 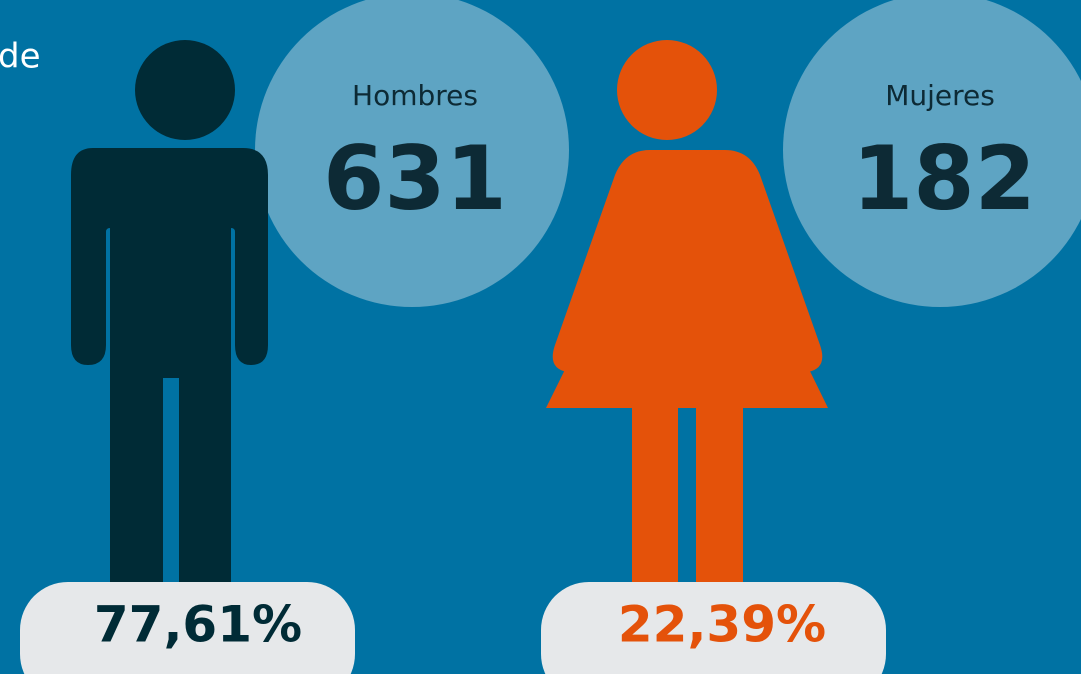 I want to click on group-label: Hombres, so click(x=415, y=95).